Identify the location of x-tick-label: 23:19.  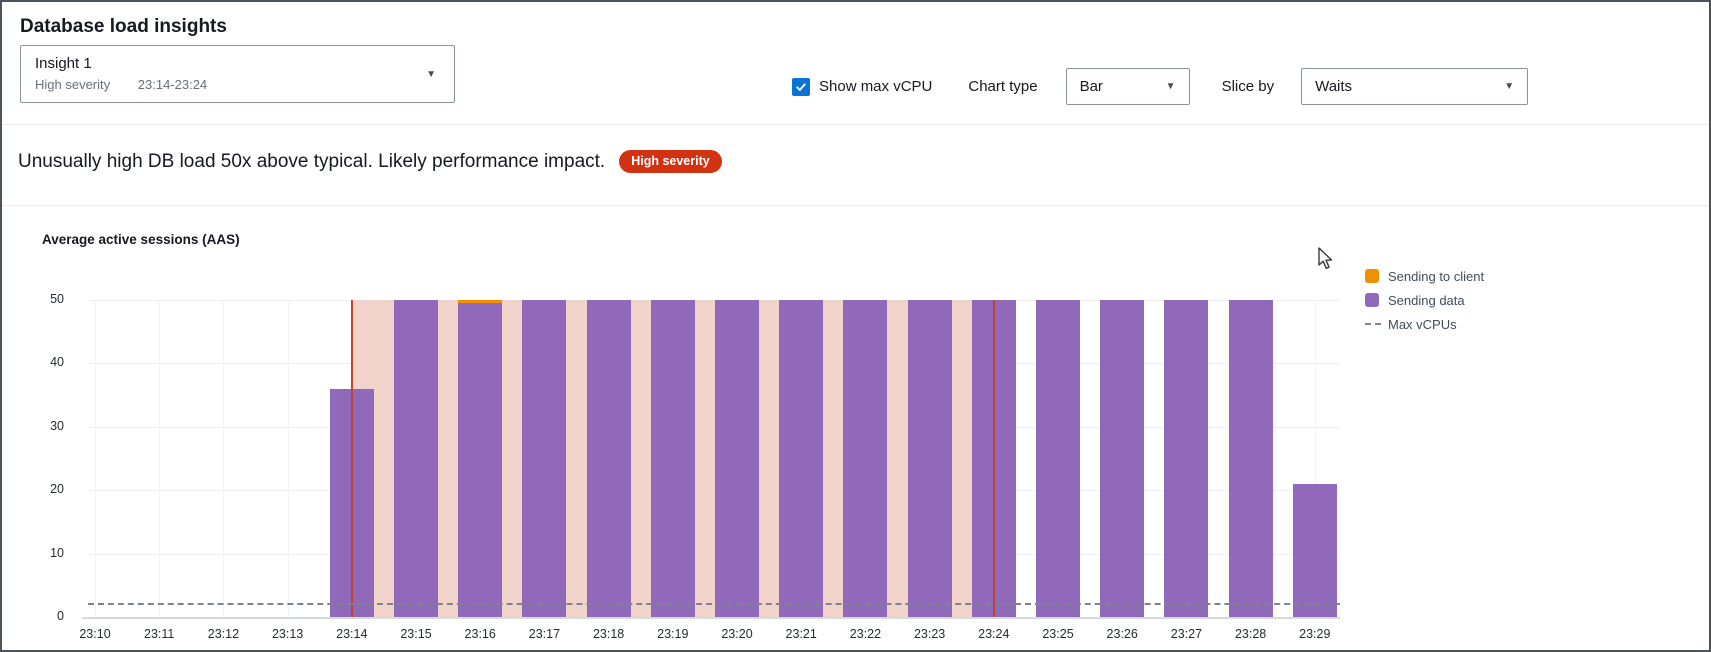
(673, 634).